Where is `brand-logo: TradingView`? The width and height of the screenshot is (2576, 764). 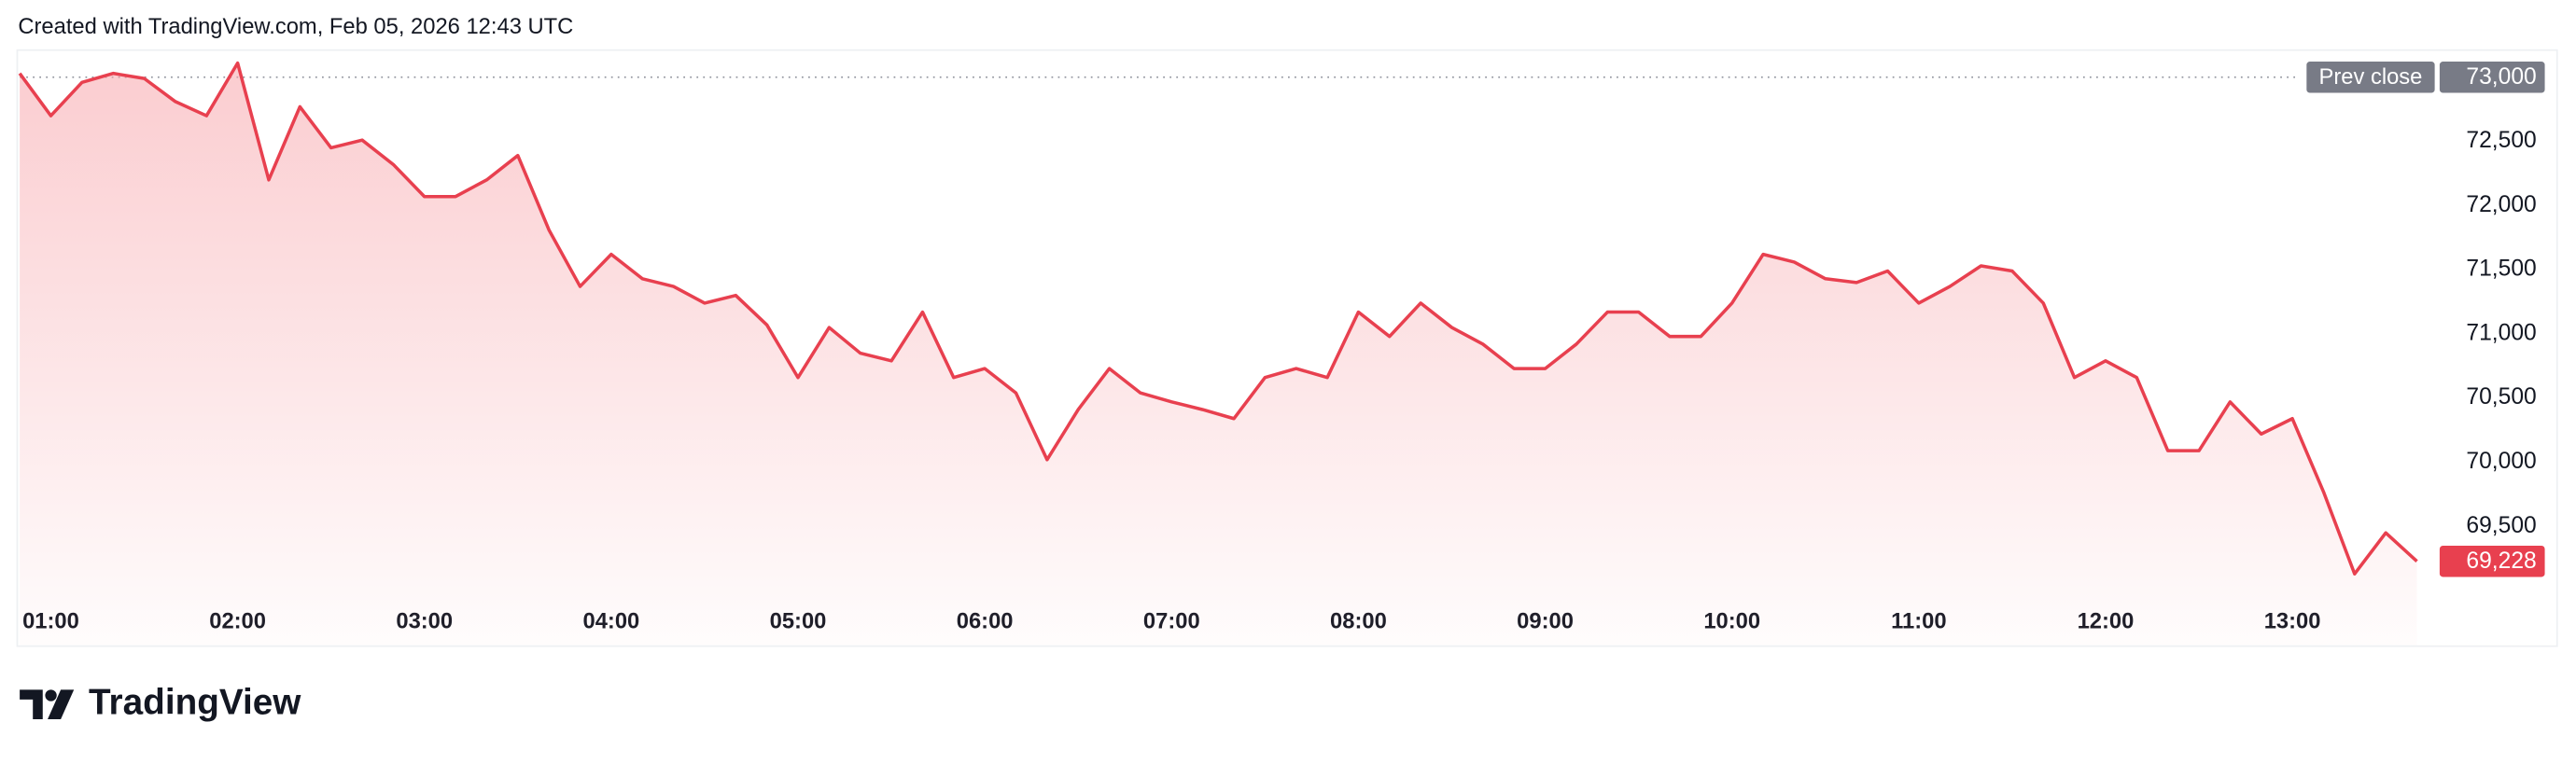 brand-logo: TradingView is located at coordinates (160, 702).